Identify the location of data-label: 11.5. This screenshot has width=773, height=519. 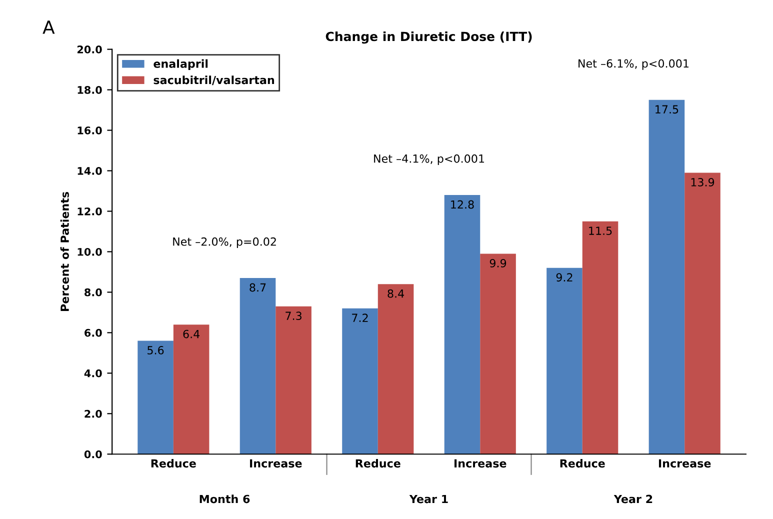
(600, 231).